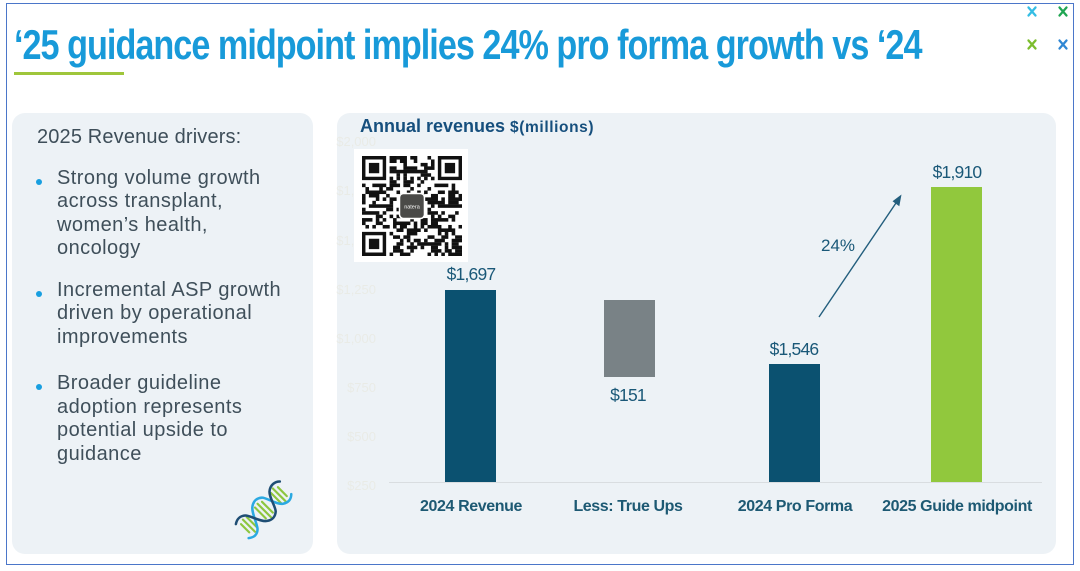 This screenshot has width=1080, height=571. What do you see at coordinates (412, 207) in the screenshot?
I see `svg-text: natera` at bounding box center [412, 207].